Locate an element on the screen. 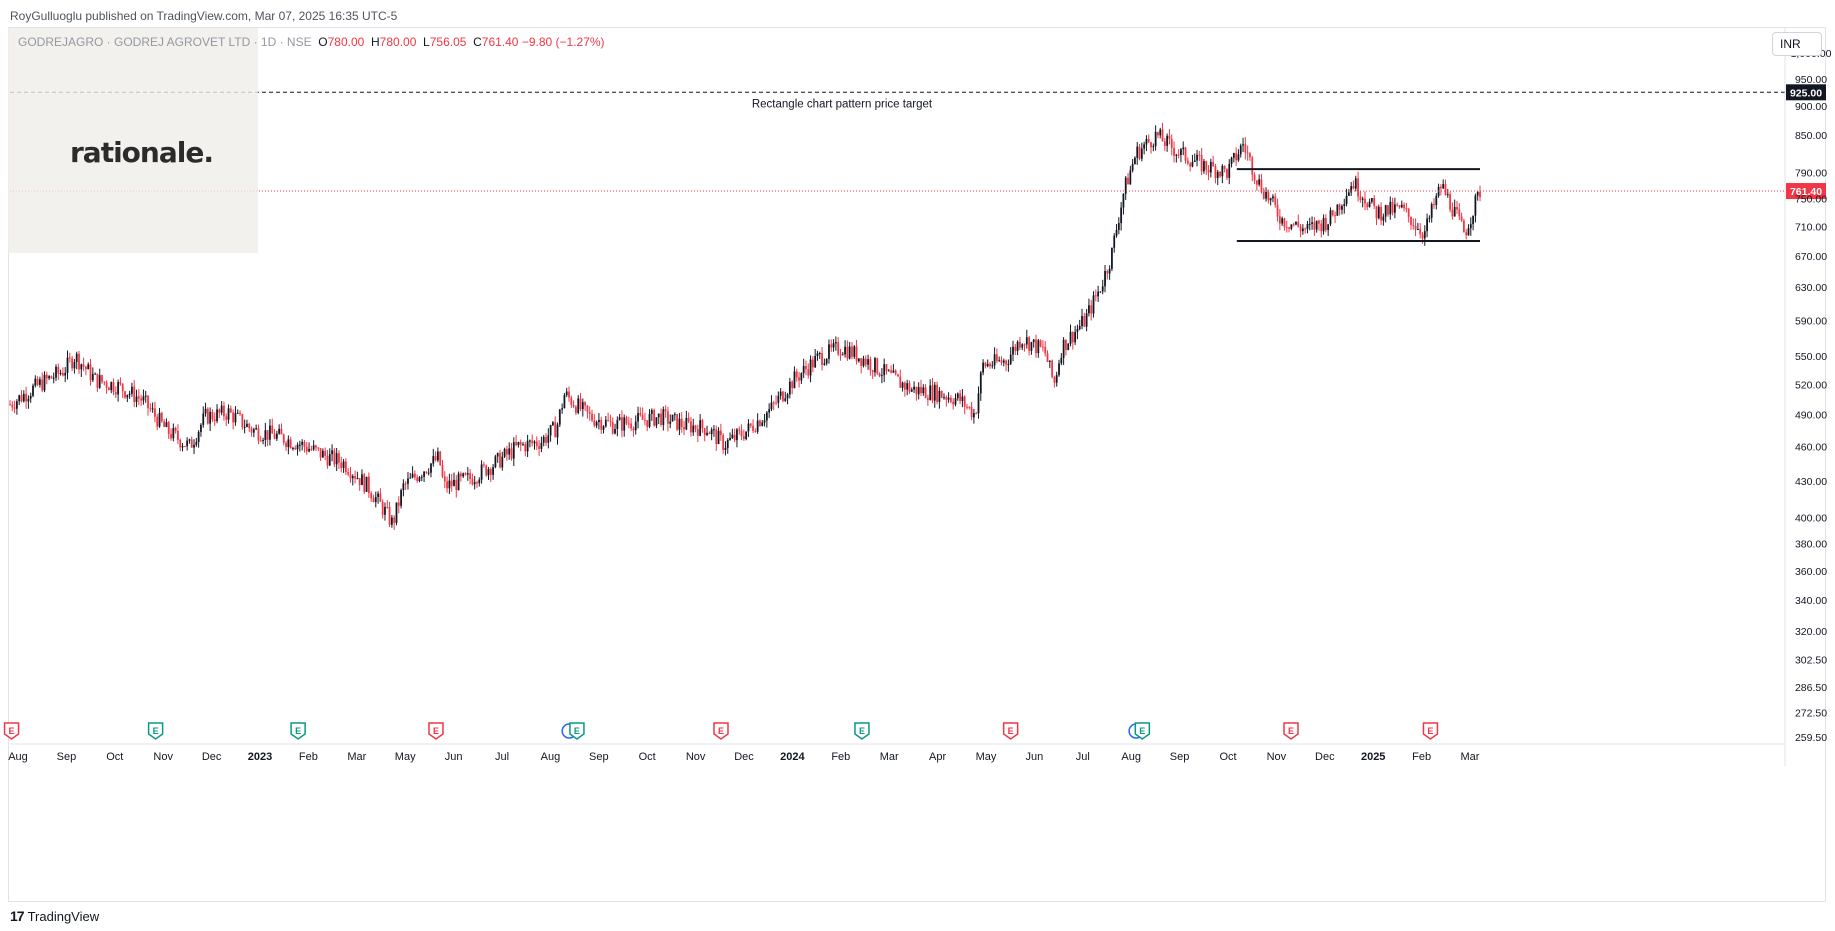  time-tick-label: Apr is located at coordinates (937, 757).